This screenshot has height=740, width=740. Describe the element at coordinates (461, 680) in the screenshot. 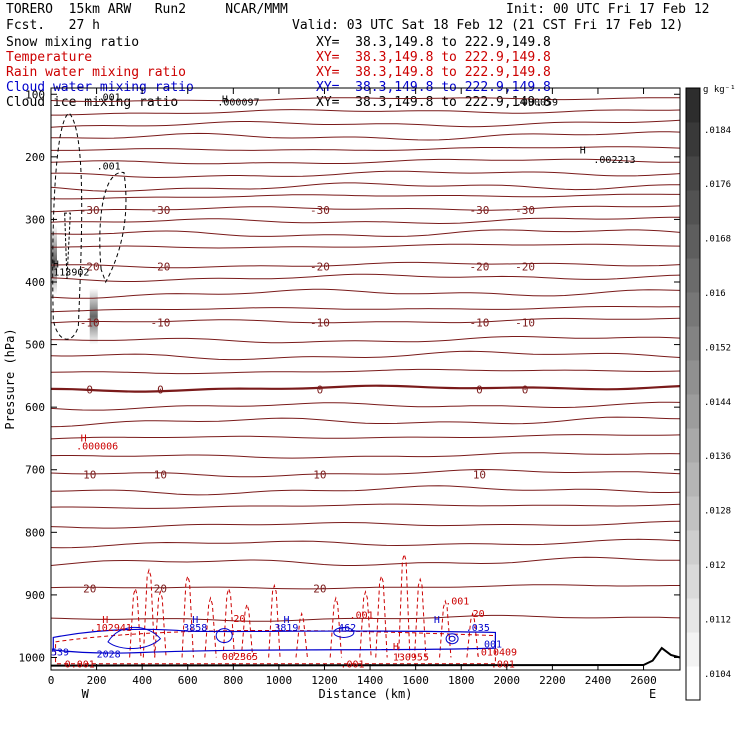

I see `x-tick-label: 1800` at that location.